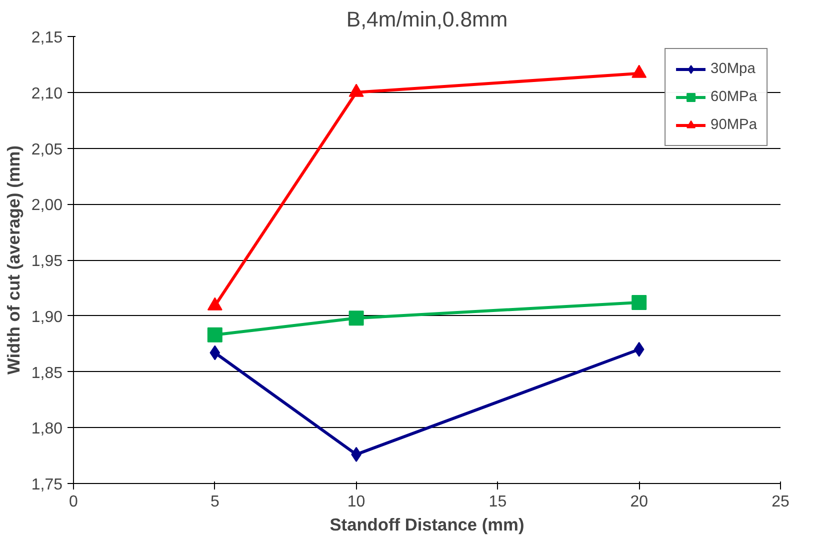 The width and height of the screenshot is (820, 547). Describe the element at coordinates (47, 485) in the screenshot. I see `y-tick-label: 1,75` at that location.